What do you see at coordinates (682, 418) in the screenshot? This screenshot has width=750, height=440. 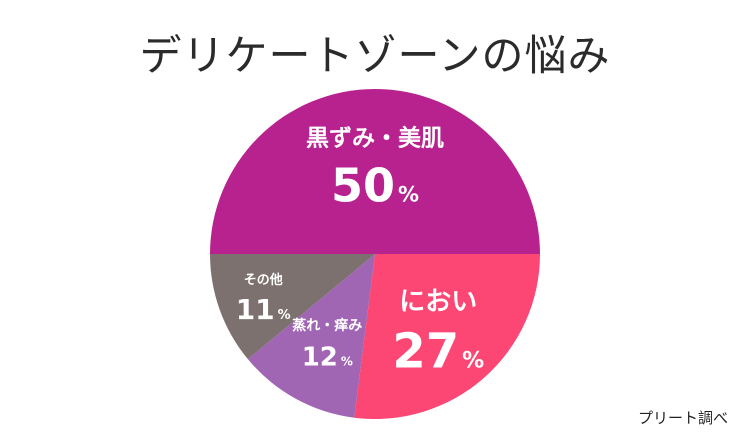 I see `source-note: プリート調べ` at bounding box center [682, 418].